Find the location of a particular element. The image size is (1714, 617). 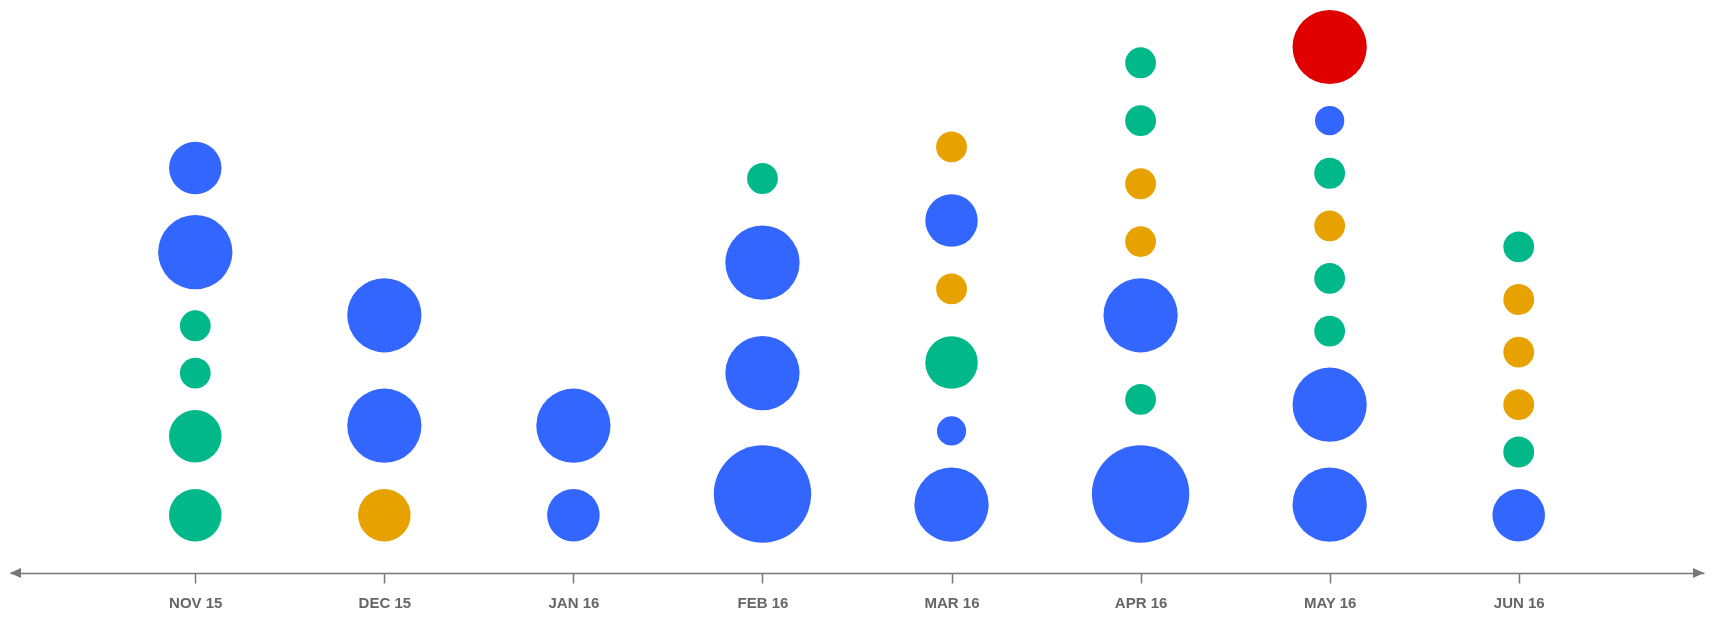

x-tick-label: JUN 16 is located at coordinates (1519, 602).